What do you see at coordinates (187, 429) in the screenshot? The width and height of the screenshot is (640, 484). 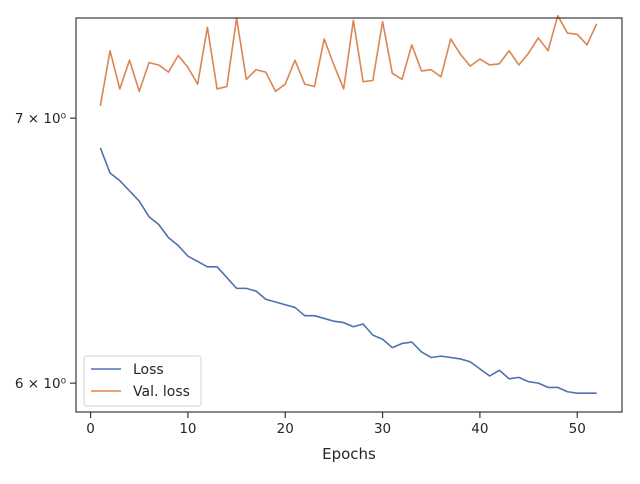 I see `x-tick-label: 10` at bounding box center [187, 429].